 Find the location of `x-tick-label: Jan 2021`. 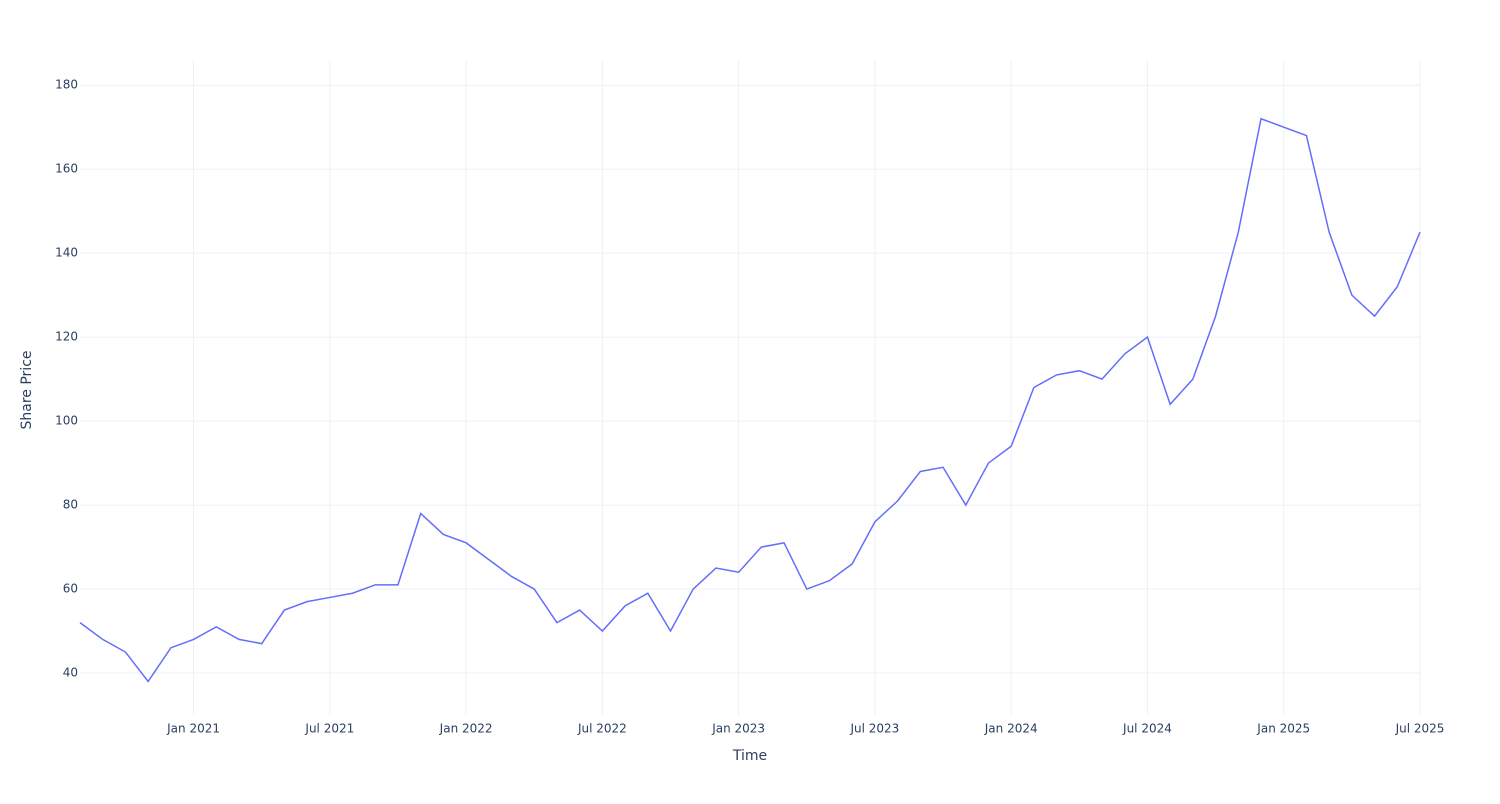

x-tick-label: Jan 2021 is located at coordinates (193, 729).